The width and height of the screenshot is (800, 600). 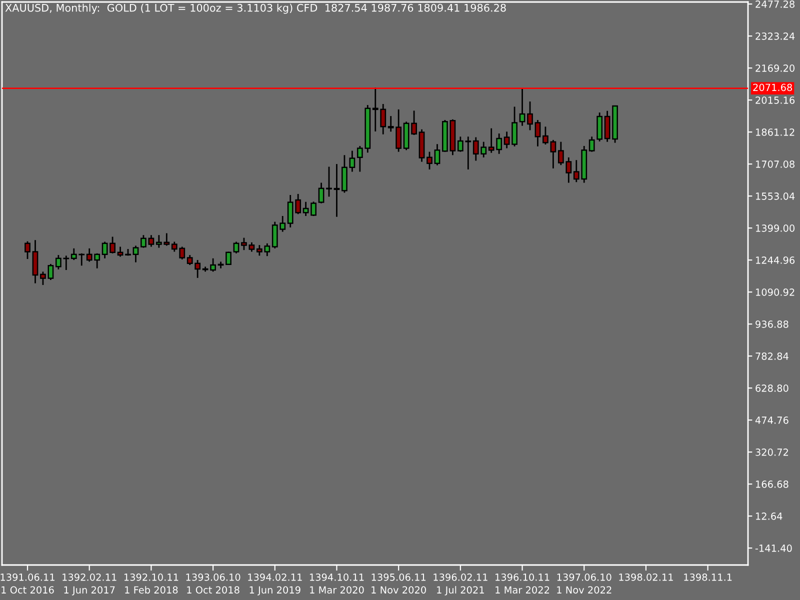 What do you see at coordinates (775, 228) in the screenshot?
I see `y-tick-label: 1399.00` at bounding box center [775, 228].